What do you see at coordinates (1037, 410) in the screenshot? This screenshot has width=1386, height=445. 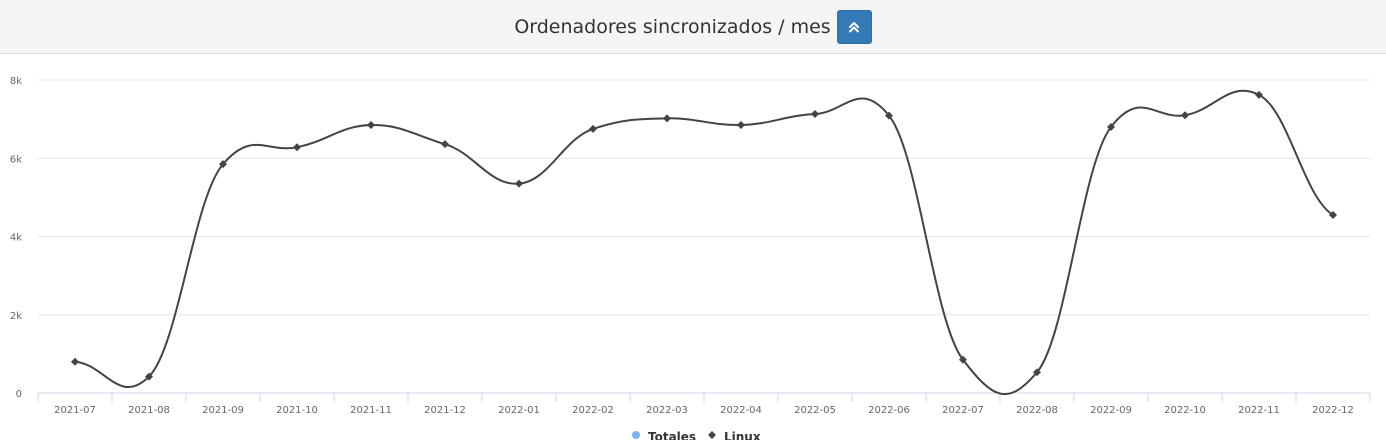 I see `x-tick-label: 2022-08` at bounding box center [1037, 410].